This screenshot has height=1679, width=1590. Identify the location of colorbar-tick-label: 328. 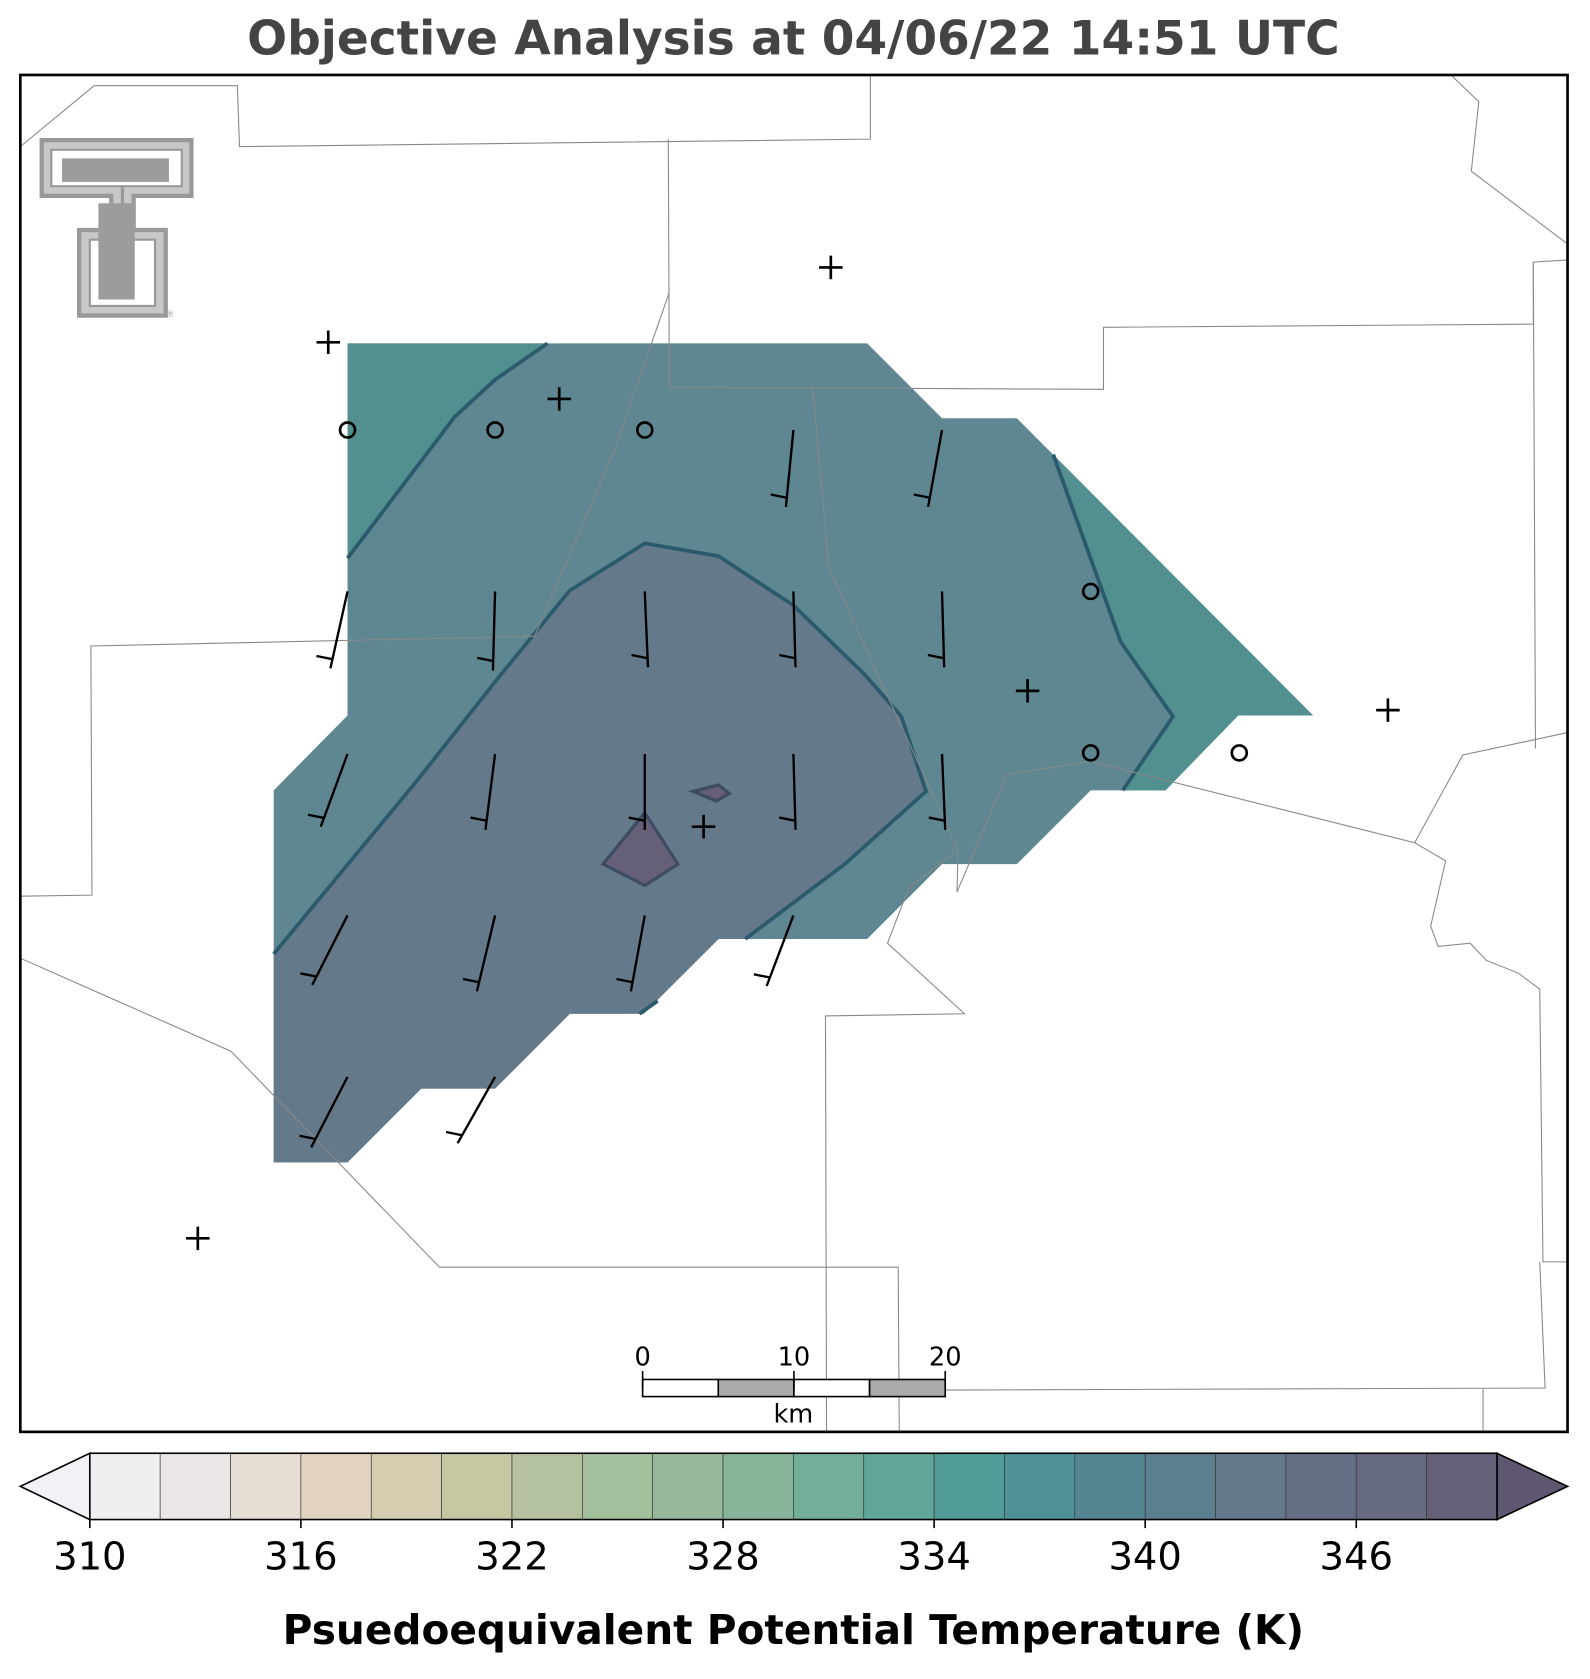
(722, 1557).